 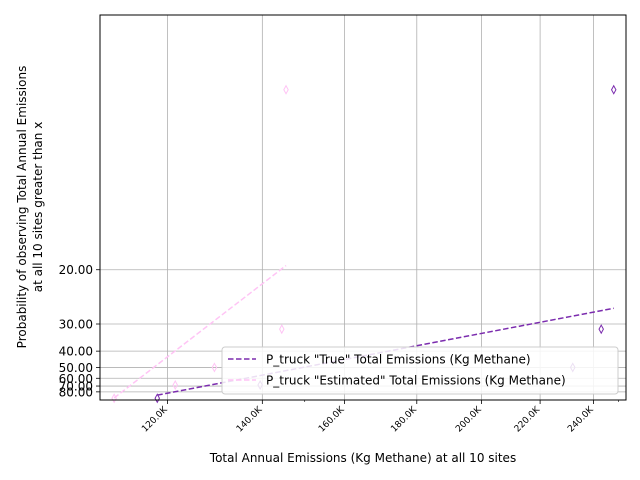 I want to click on legend-box, so click(x=420, y=370).